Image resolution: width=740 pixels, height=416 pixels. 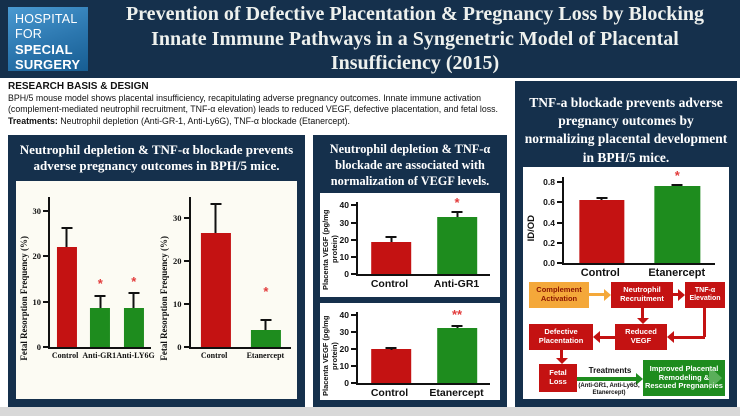 I want to click on arrow-vegf-to-defective, so click(x=604, y=337).